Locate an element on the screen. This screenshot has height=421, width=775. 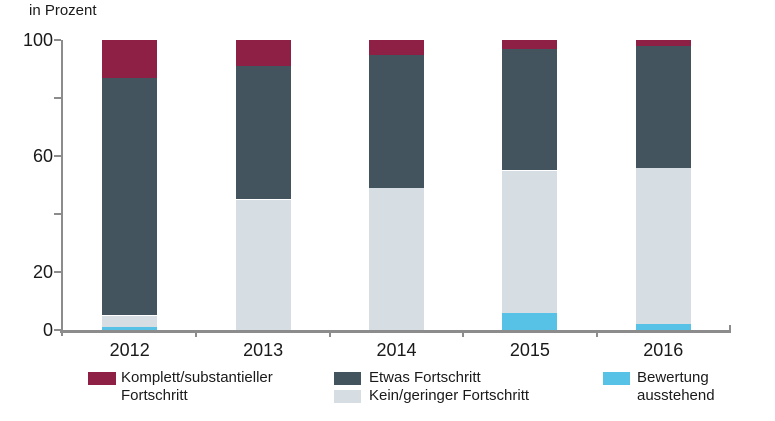
x-axis-category-label: 2016 is located at coordinates (663, 350).